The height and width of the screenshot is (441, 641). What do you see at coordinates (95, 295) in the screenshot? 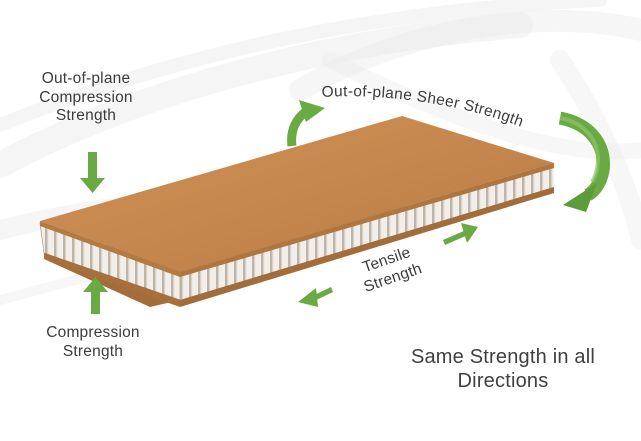
I see `up-arrow-icon` at bounding box center [95, 295].